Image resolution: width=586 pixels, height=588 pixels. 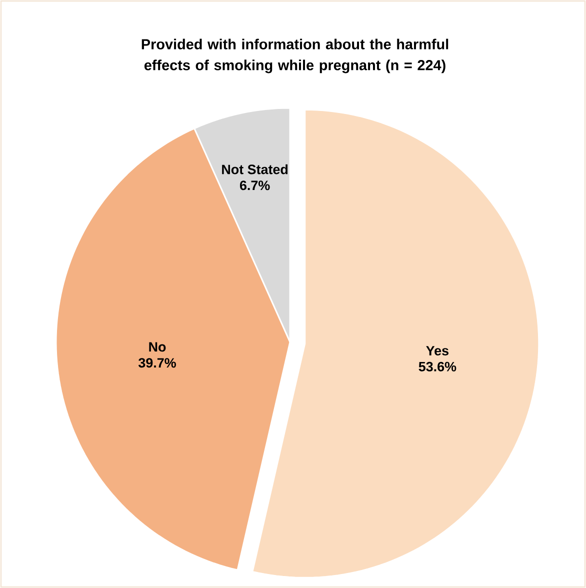 I want to click on chart-title: Provided with information about the harmful effects of smoking while pregnant (n = 224), so click(x=295, y=56).